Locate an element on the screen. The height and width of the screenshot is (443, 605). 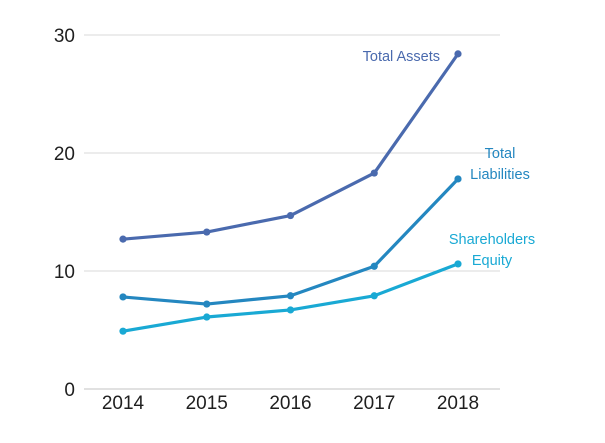
x-axis-ticks: 2014 2015 2016 2017 2018 is located at coordinates (290, 403).